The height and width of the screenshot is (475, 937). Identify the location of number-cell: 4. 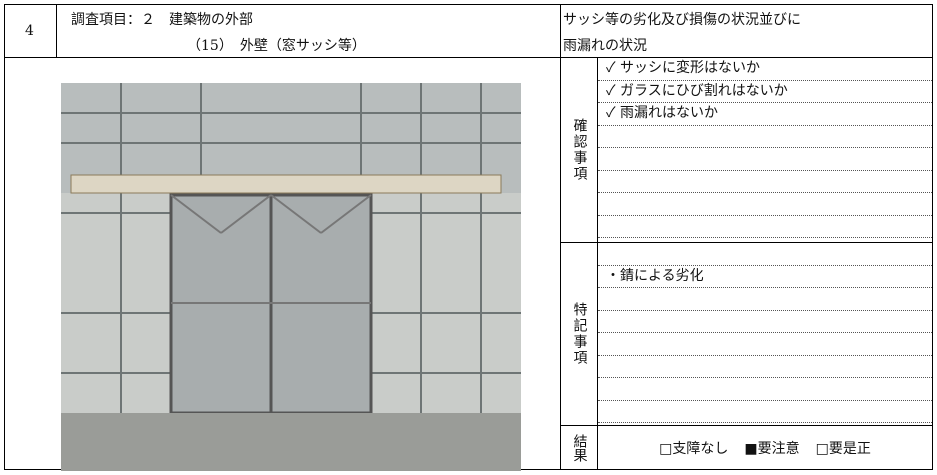
(30, 31).